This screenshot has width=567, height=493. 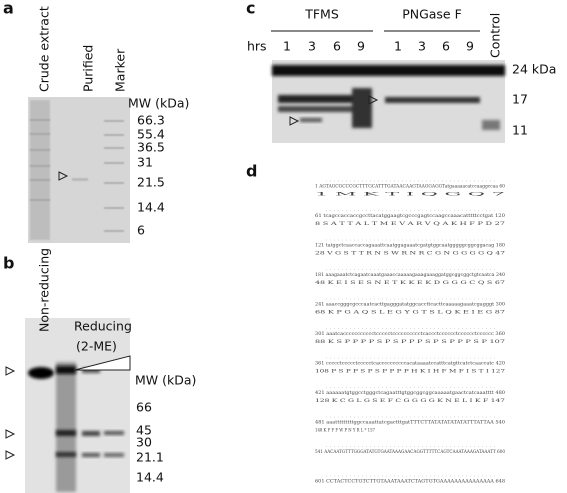 I want to click on mw-label: 36.5, so click(x=151, y=147).